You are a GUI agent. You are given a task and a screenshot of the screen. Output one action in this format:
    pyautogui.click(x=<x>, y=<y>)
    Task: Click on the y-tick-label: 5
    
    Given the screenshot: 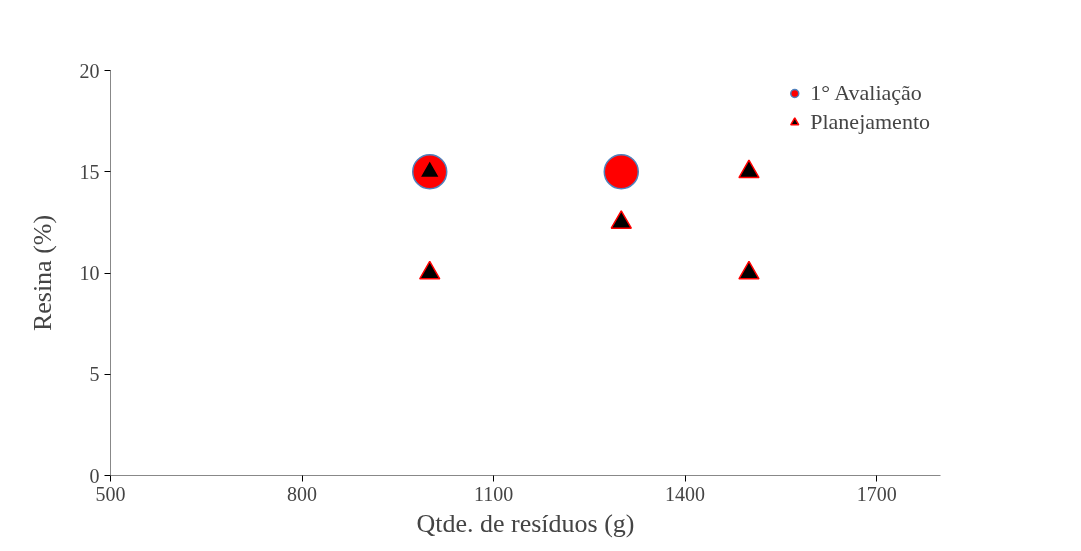 What is the action you would take?
    pyautogui.click(x=94, y=374)
    